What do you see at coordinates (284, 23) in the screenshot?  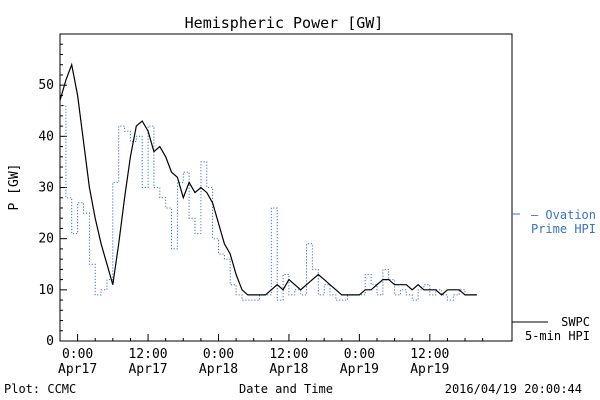 I see `chart-title: Hemispheric Power [GW]` at bounding box center [284, 23].